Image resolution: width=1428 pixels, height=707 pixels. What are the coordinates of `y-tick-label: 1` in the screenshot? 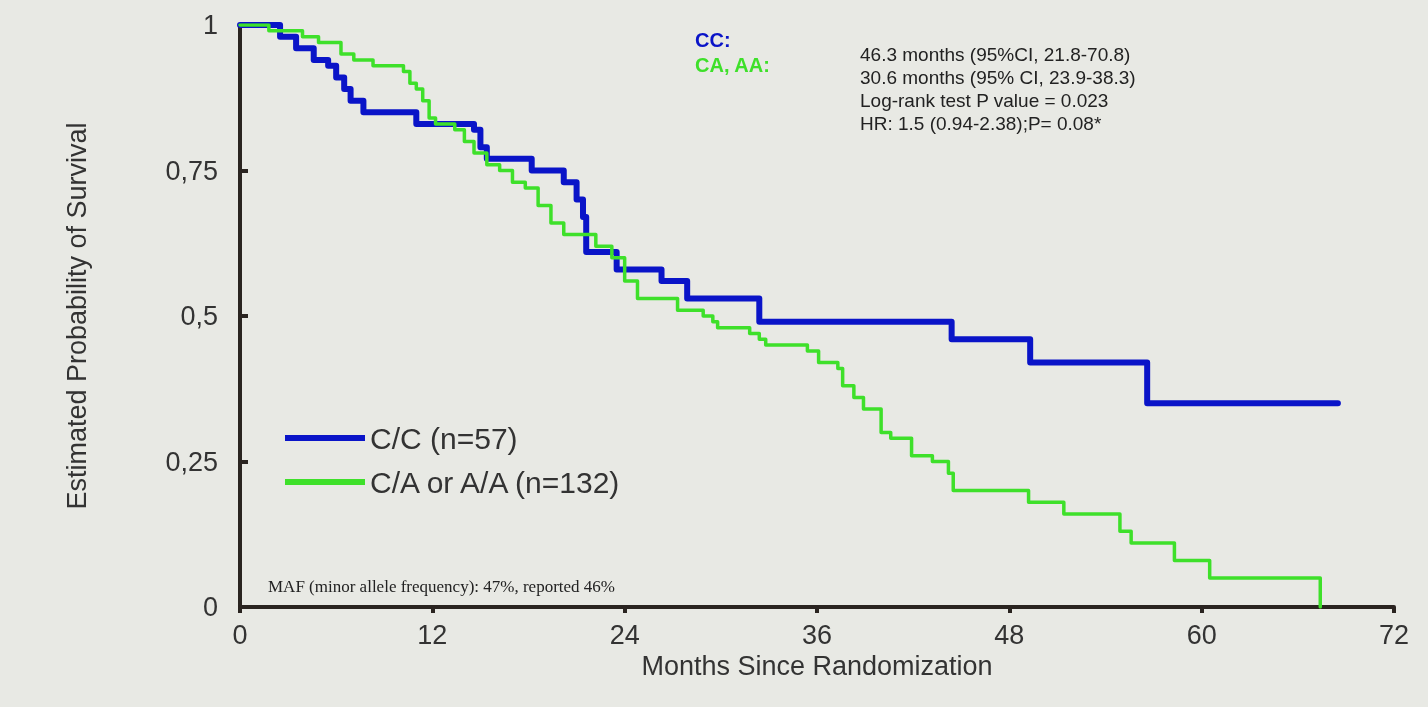 It's located at (210, 25).